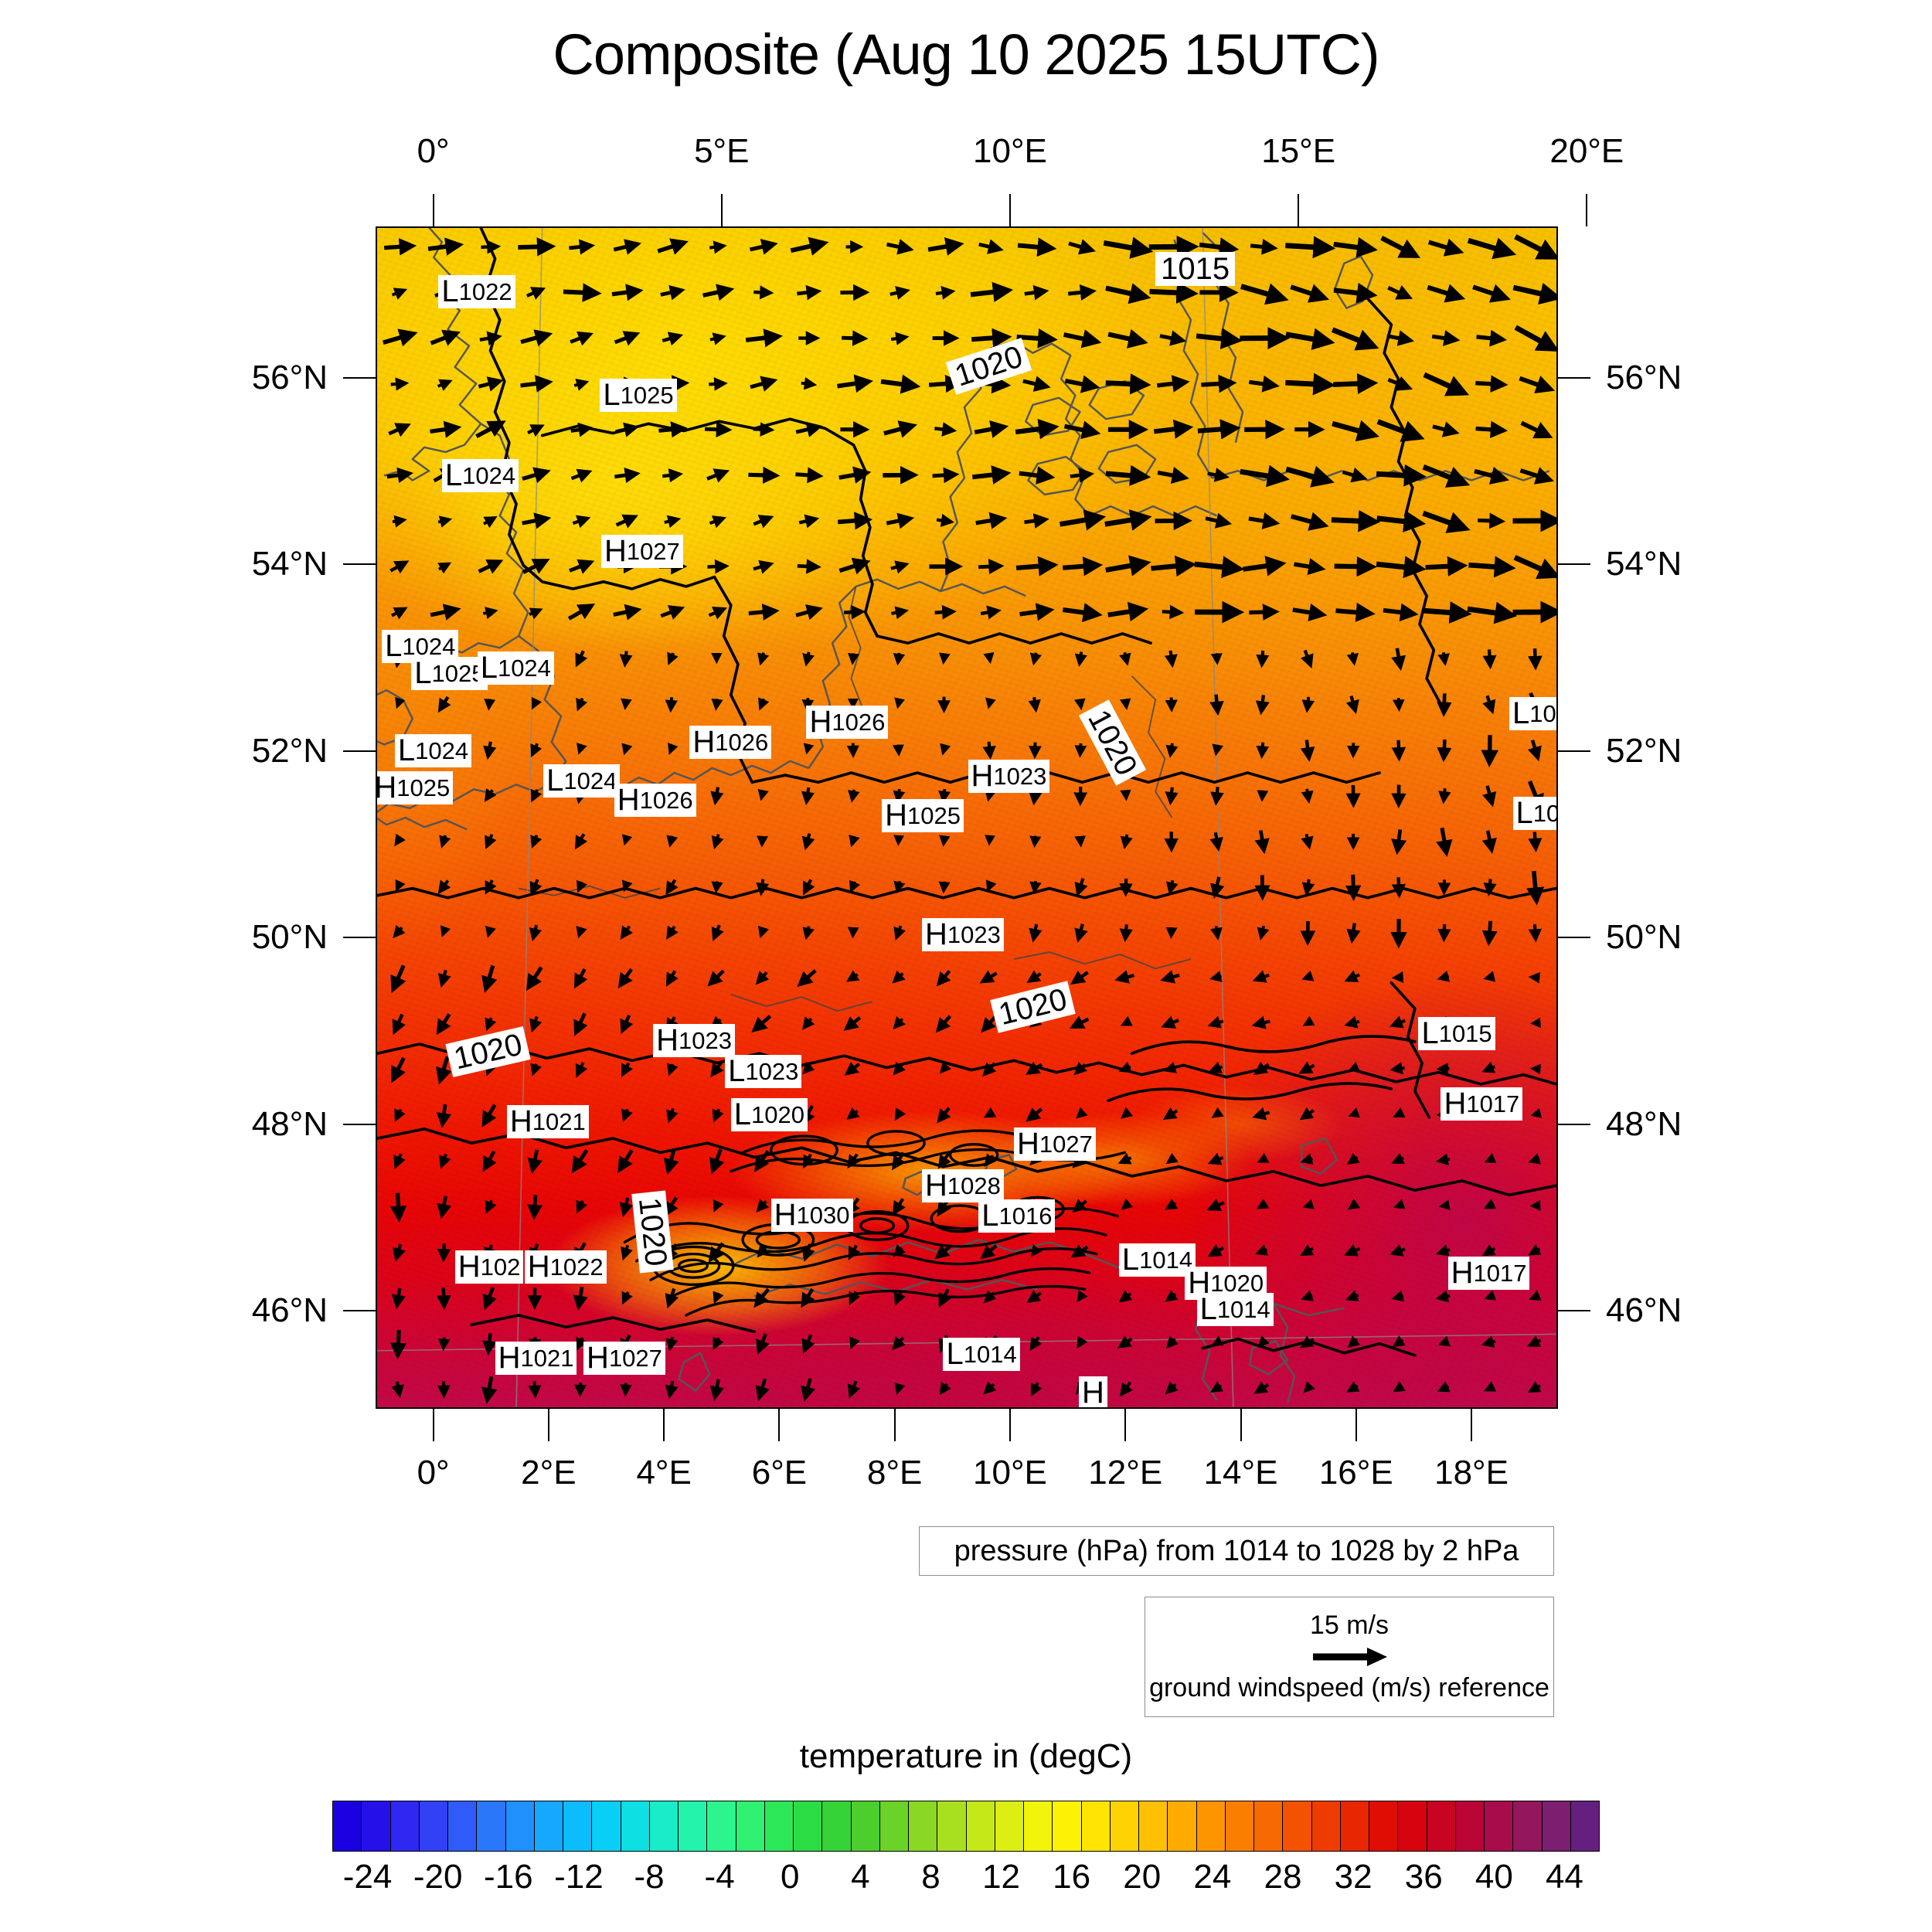 The height and width of the screenshot is (1932, 1932). I want to click on colorbar-tick-label-5: -4, so click(720, 1877).